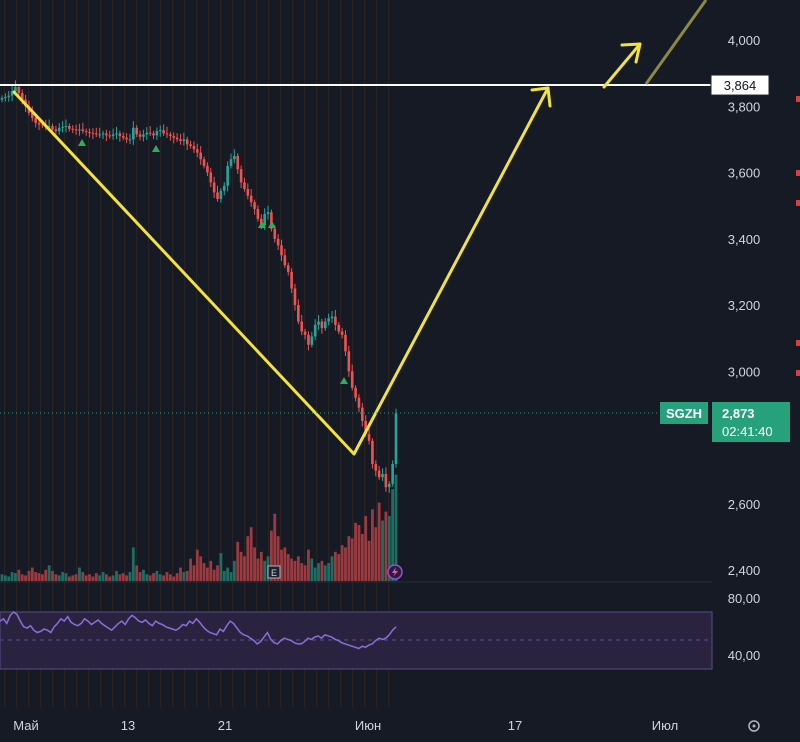  What do you see at coordinates (128, 725) in the screenshot?
I see `time-tick-label: 13` at bounding box center [128, 725].